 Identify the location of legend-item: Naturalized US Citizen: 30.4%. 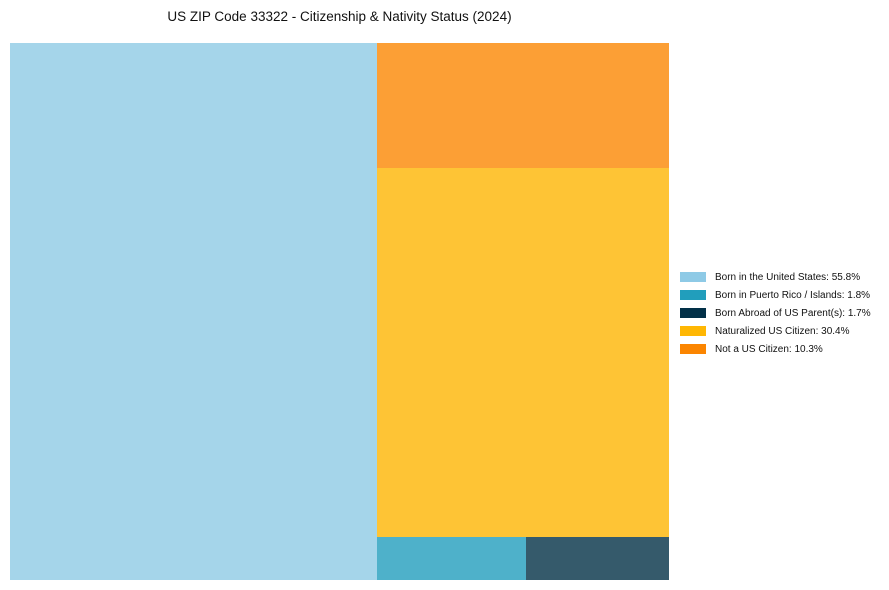
(775, 331).